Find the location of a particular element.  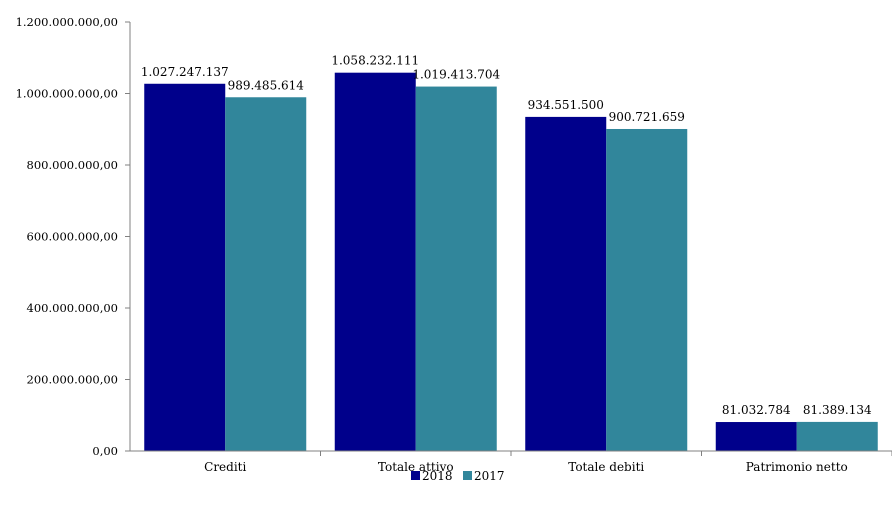

data-label: 989.485.614 is located at coordinates (266, 85).